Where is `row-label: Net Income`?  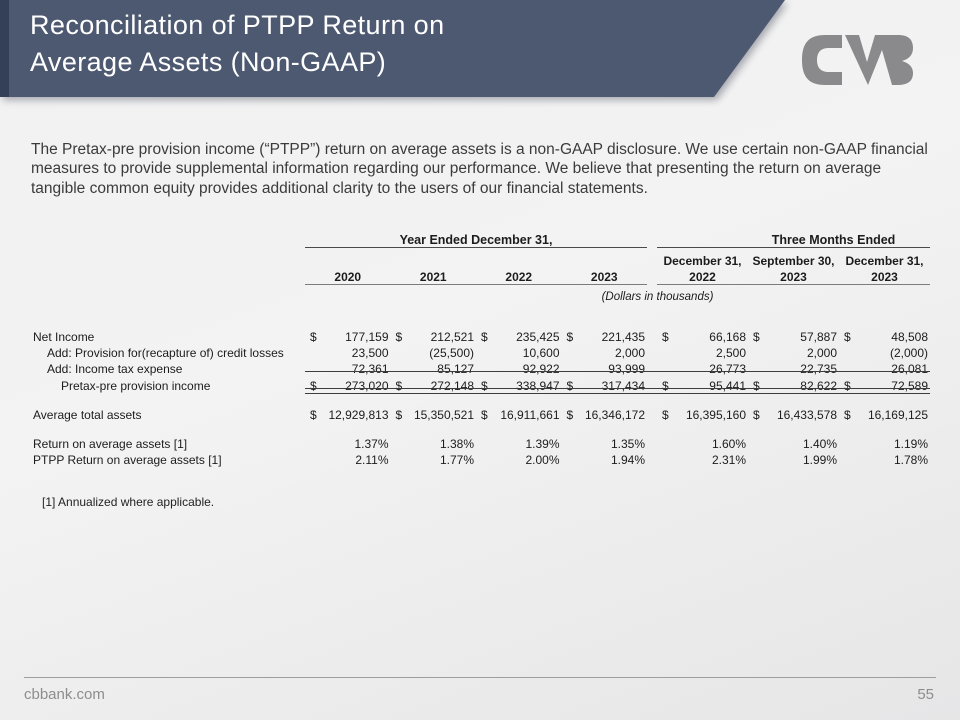
row-label: Net Income is located at coordinates (64, 337).